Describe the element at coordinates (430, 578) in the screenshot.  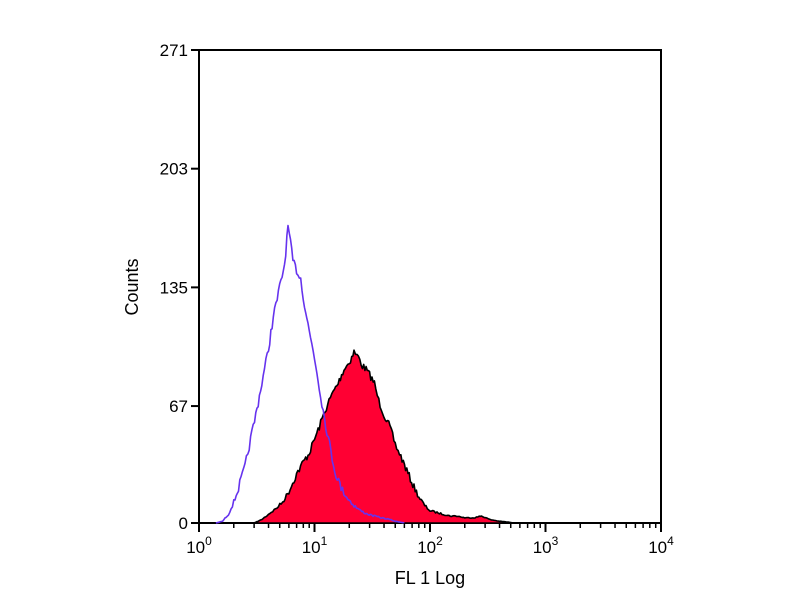
I see `x-axis-title: FL 1 Log` at that location.